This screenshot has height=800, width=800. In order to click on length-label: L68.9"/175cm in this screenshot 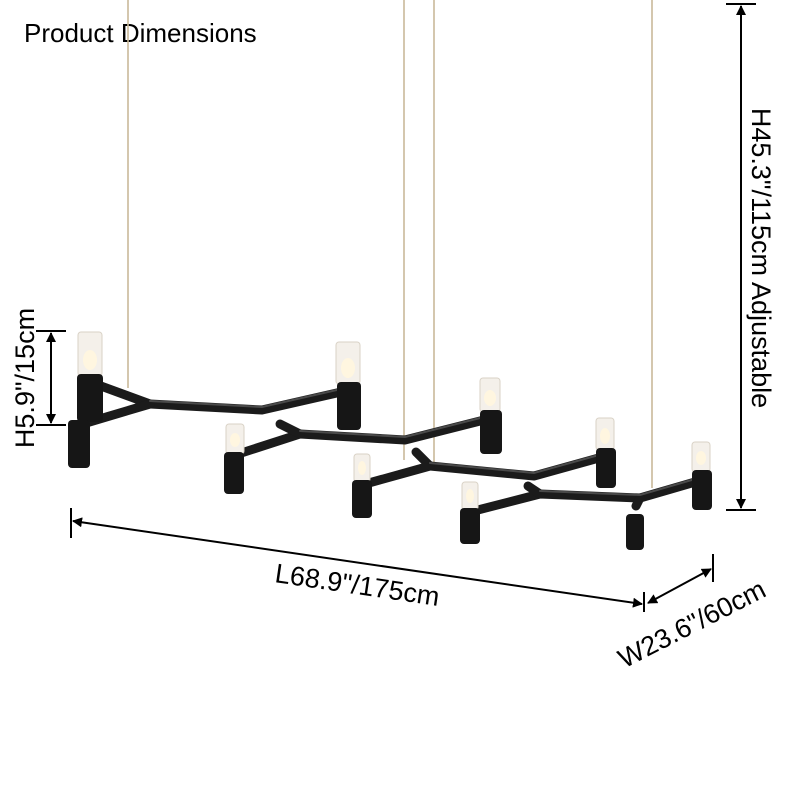, I will do `click(357, 585)`.